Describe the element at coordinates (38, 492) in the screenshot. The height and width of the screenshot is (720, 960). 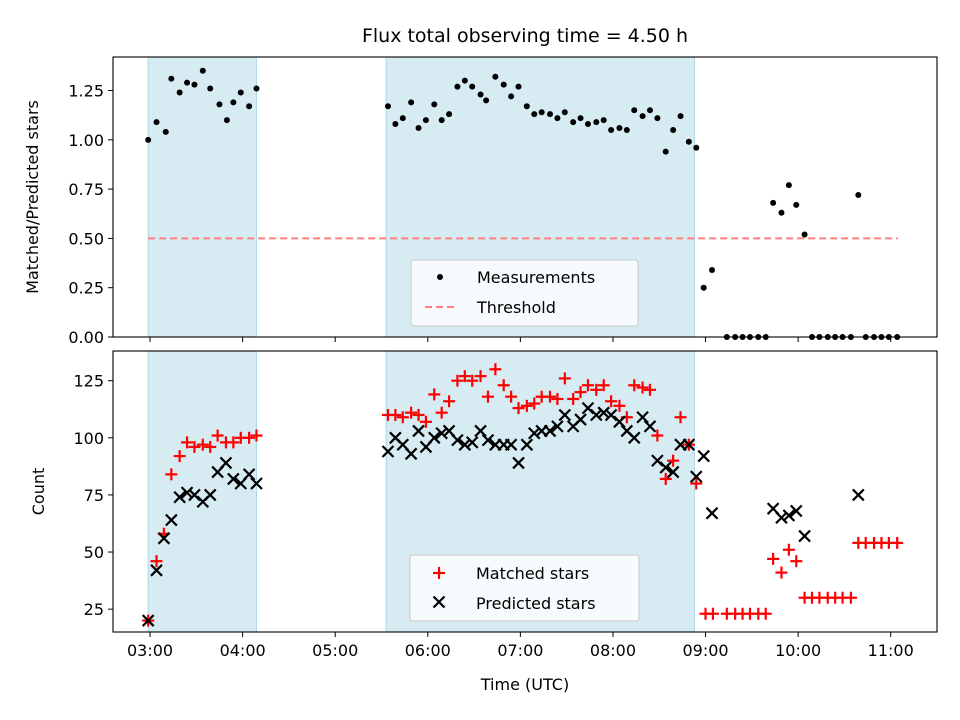
I see `bottom-panel-y-axis-label: Count` at that location.